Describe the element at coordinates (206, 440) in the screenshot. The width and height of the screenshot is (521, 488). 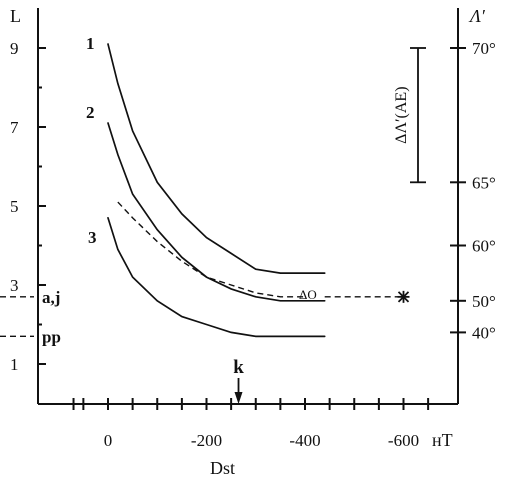
I see `x-tick-label: -200` at that location.